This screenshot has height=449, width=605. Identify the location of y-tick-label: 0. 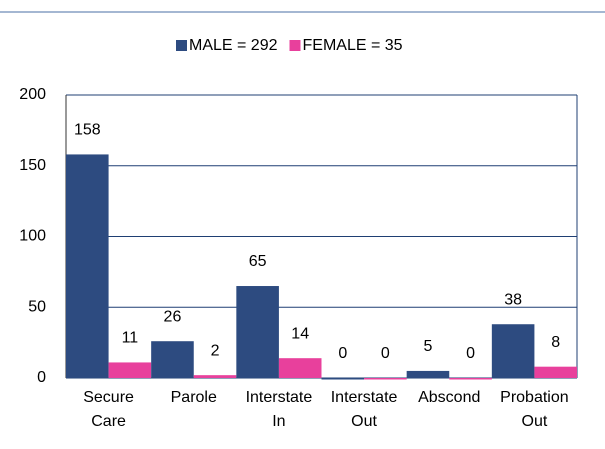
(41, 377).